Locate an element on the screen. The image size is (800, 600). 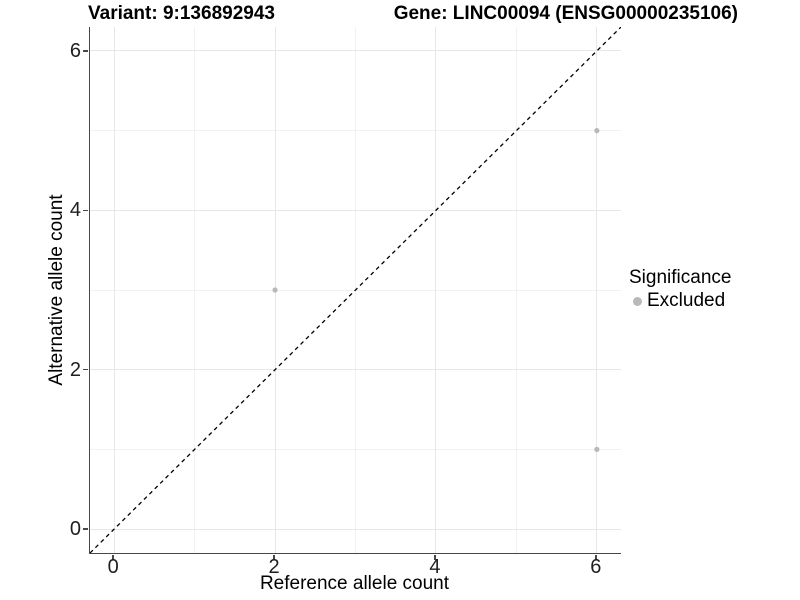
legend-title: Significance is located at coordinates (680, 277).